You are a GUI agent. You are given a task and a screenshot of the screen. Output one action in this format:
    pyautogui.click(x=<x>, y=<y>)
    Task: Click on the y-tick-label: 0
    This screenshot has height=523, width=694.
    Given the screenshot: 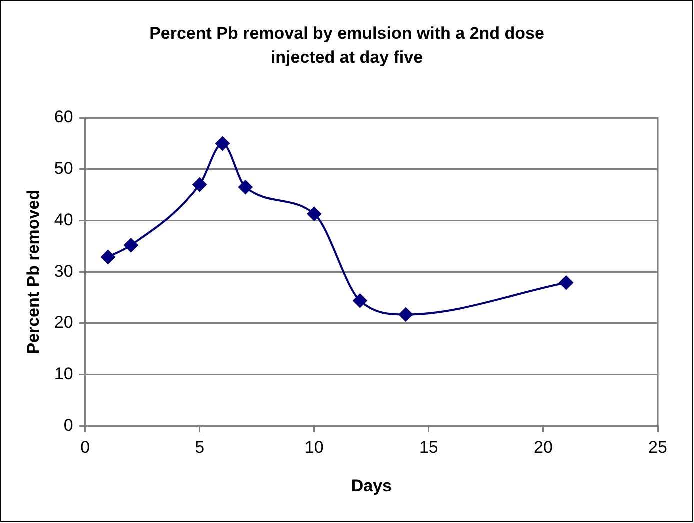 What is the action you would take?
    pyautogui.click(x=69, y=425)
    